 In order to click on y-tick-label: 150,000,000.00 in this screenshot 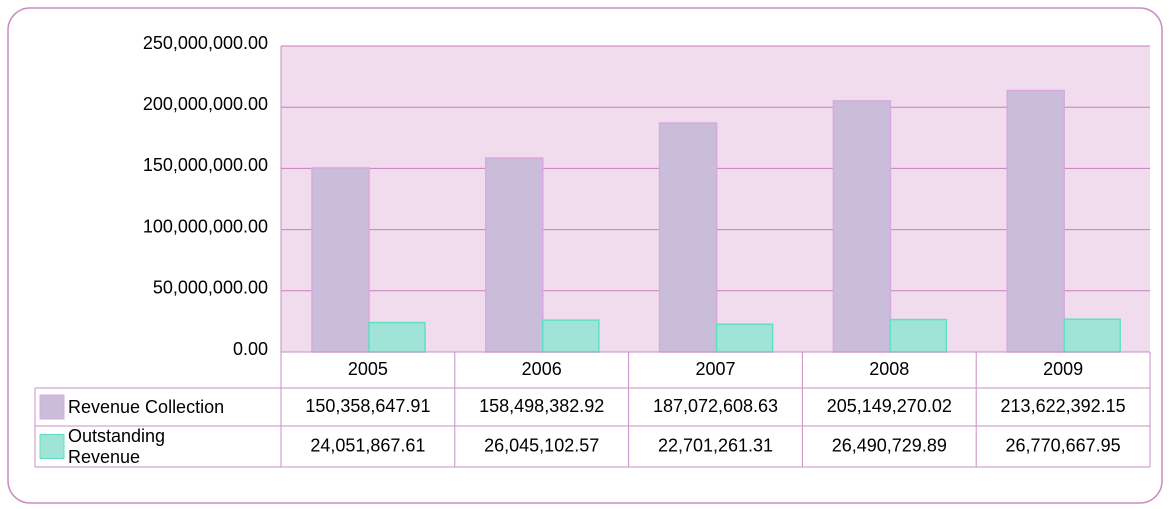, I will do `click(205, 165)`.